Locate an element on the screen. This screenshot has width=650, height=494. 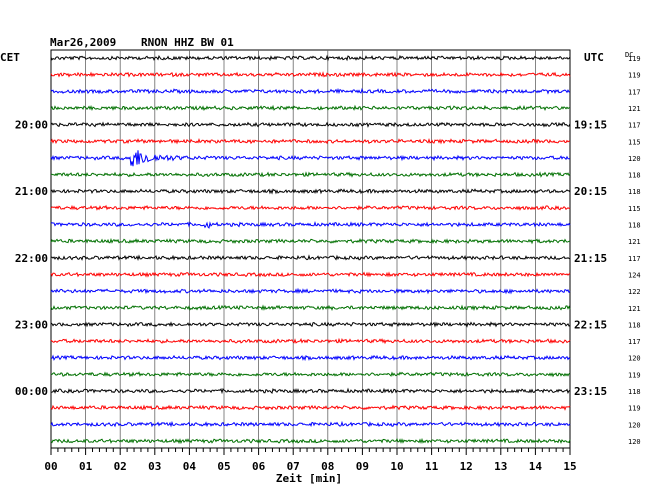
right-time-label: 23:15 is located at coordinates (590, 391).